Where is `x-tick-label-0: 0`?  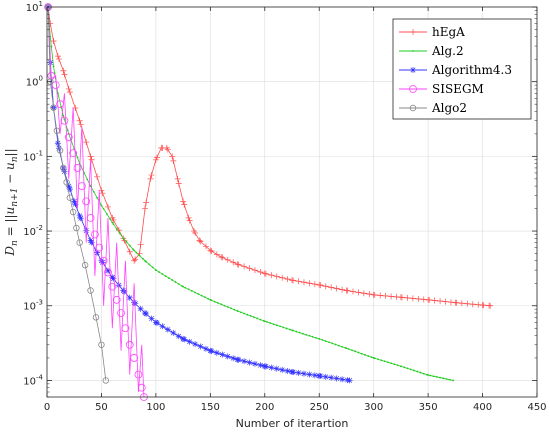
x-tick-label-0: 0 is located at coordinates (47, 407).